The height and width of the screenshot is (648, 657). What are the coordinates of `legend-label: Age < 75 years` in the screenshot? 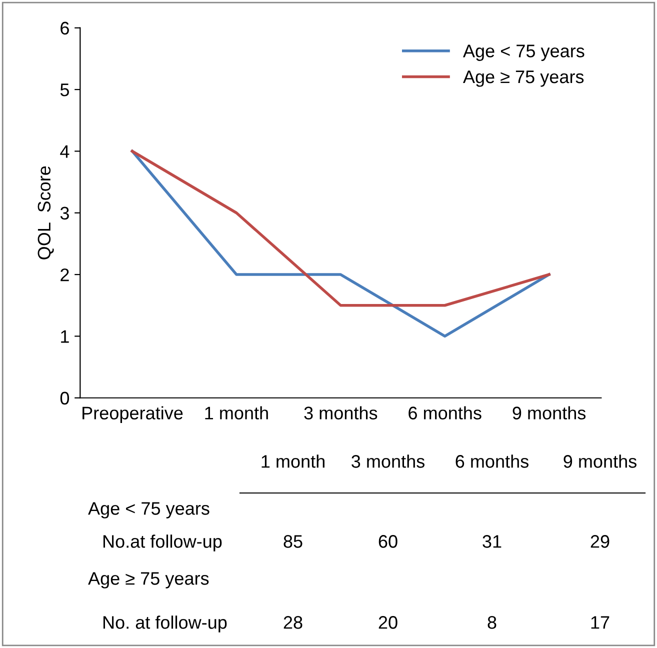 It's located at (523, 52).